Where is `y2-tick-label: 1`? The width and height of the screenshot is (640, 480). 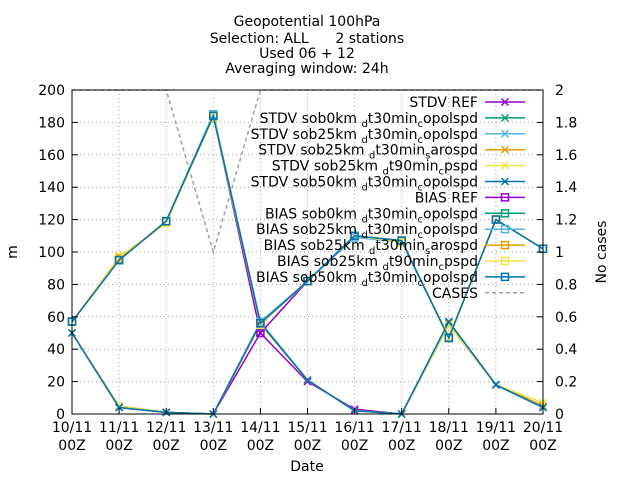 y2-tick-label: 1 is located at coordinates (559, 253).